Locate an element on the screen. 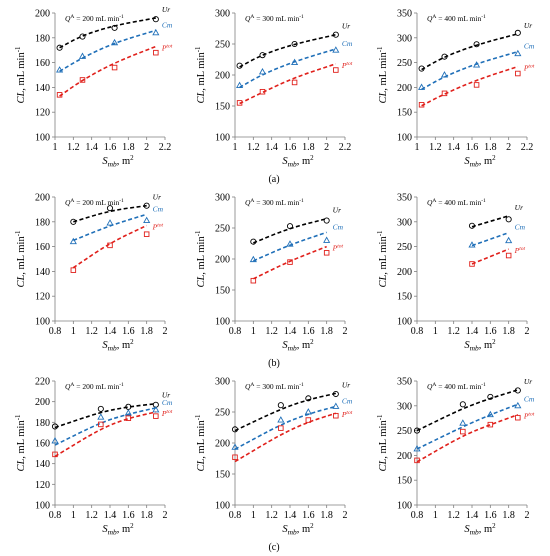  y-axis-title: CL, mL min-1 is located at coordinates (382, 443).